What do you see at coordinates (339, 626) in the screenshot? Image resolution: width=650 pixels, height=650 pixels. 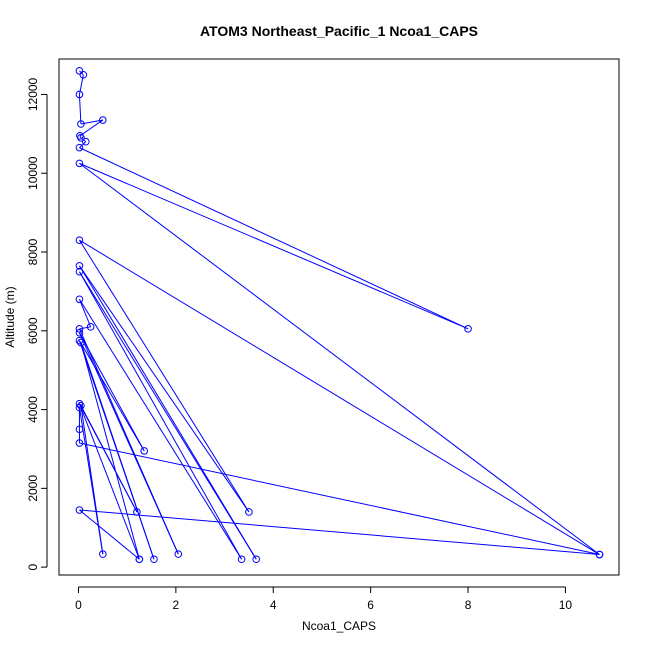 I see `x-axis-label: Ncoa1_CAPS` at bounding box center [339, 626].